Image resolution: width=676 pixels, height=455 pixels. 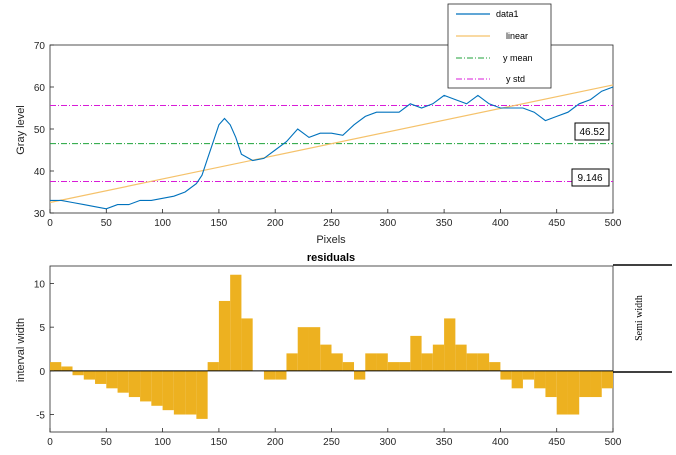 I want to click on bottom-x-ticks: 0 50 100 150 200 250 300 350 400 450 500, so click(x=334, y=438).